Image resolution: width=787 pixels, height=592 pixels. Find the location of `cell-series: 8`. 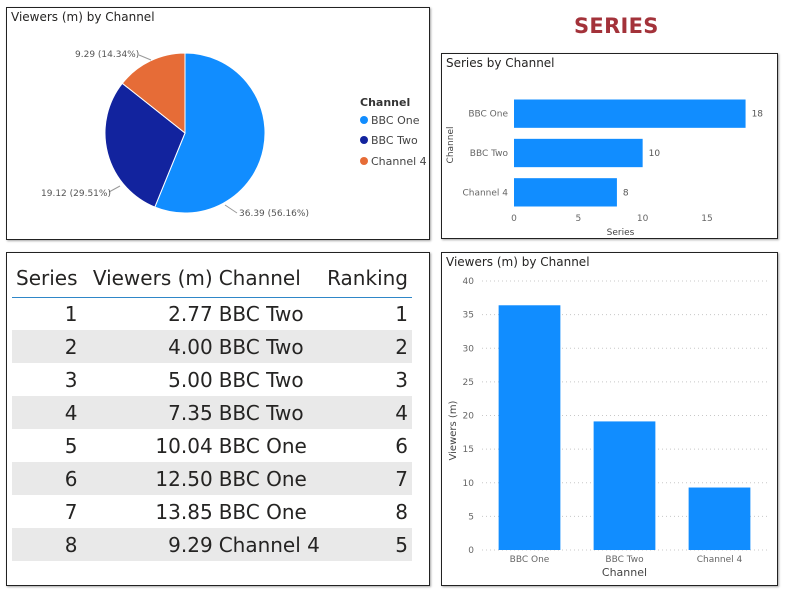

cell-series: 8 is located at coordinates (50, 544).